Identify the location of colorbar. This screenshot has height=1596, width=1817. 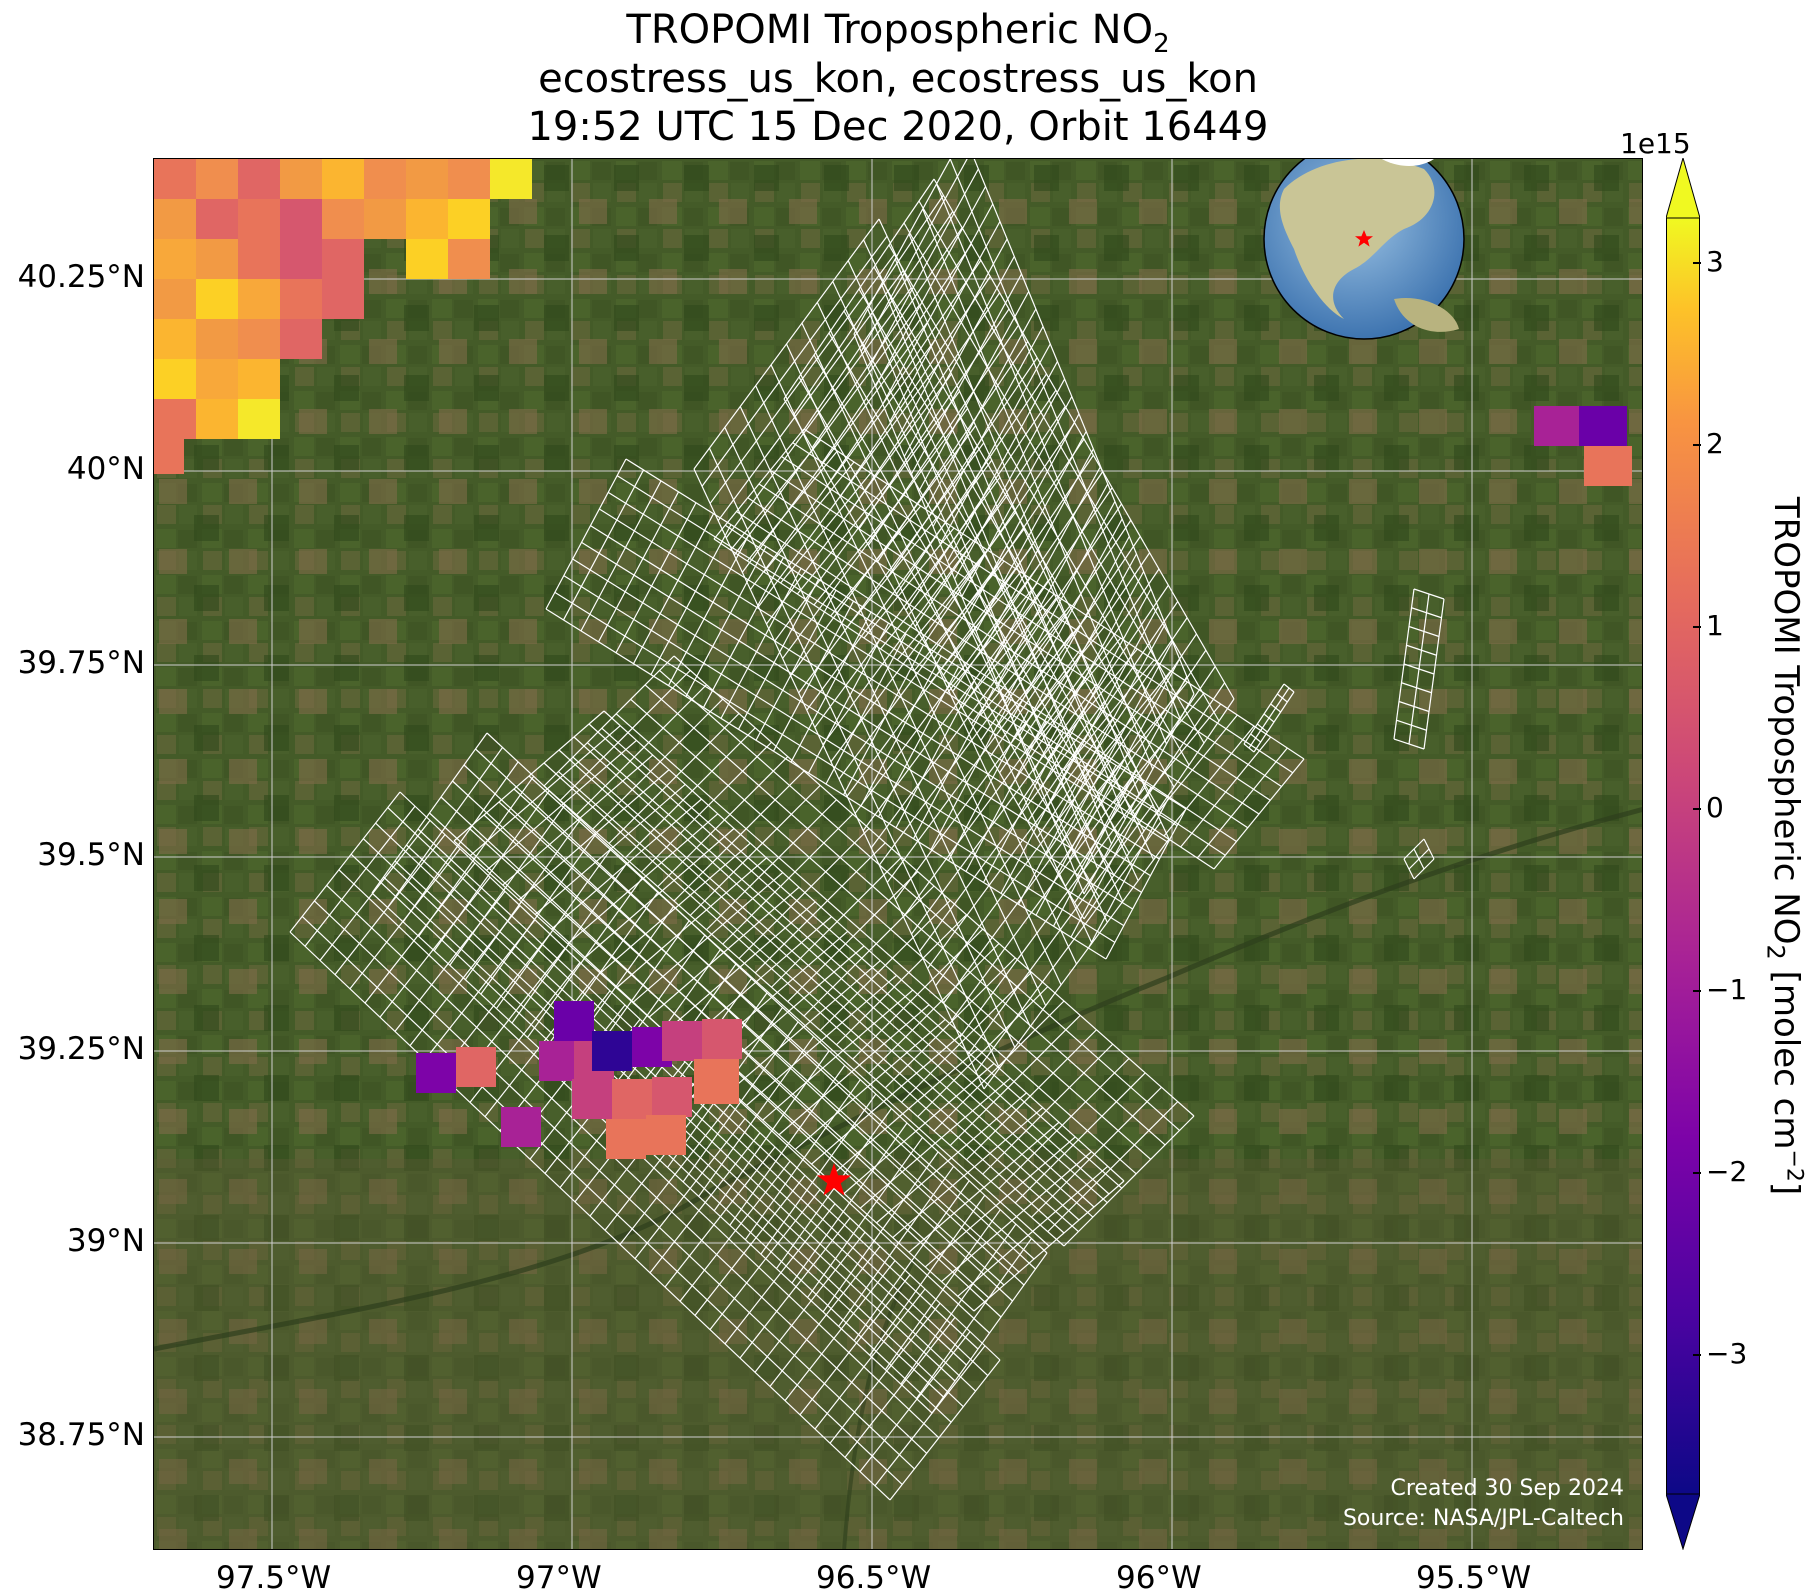
(1683, 854).